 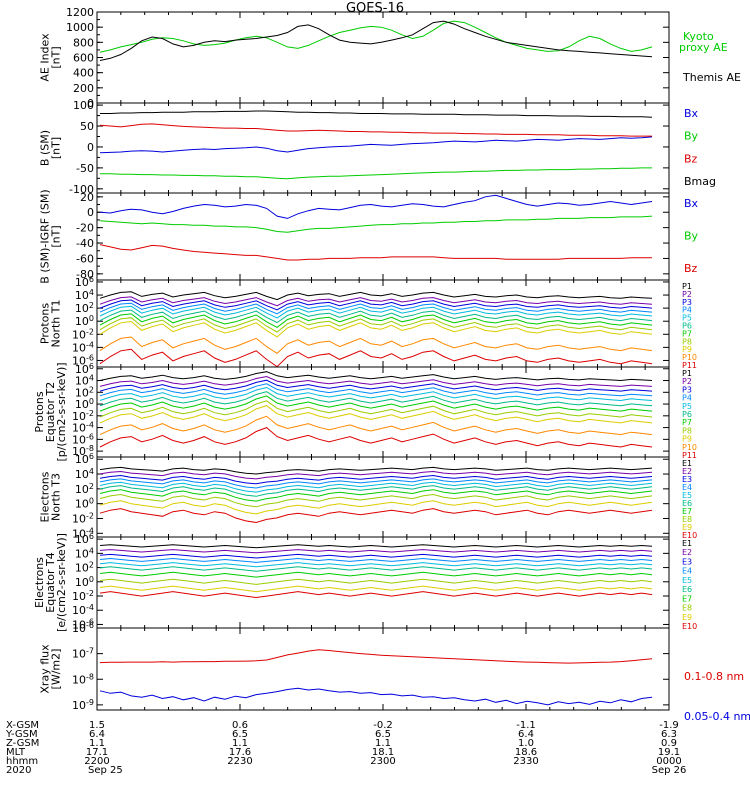 I want to click on ephemeris-row-label: hhmm, so click(x=22, y=761).